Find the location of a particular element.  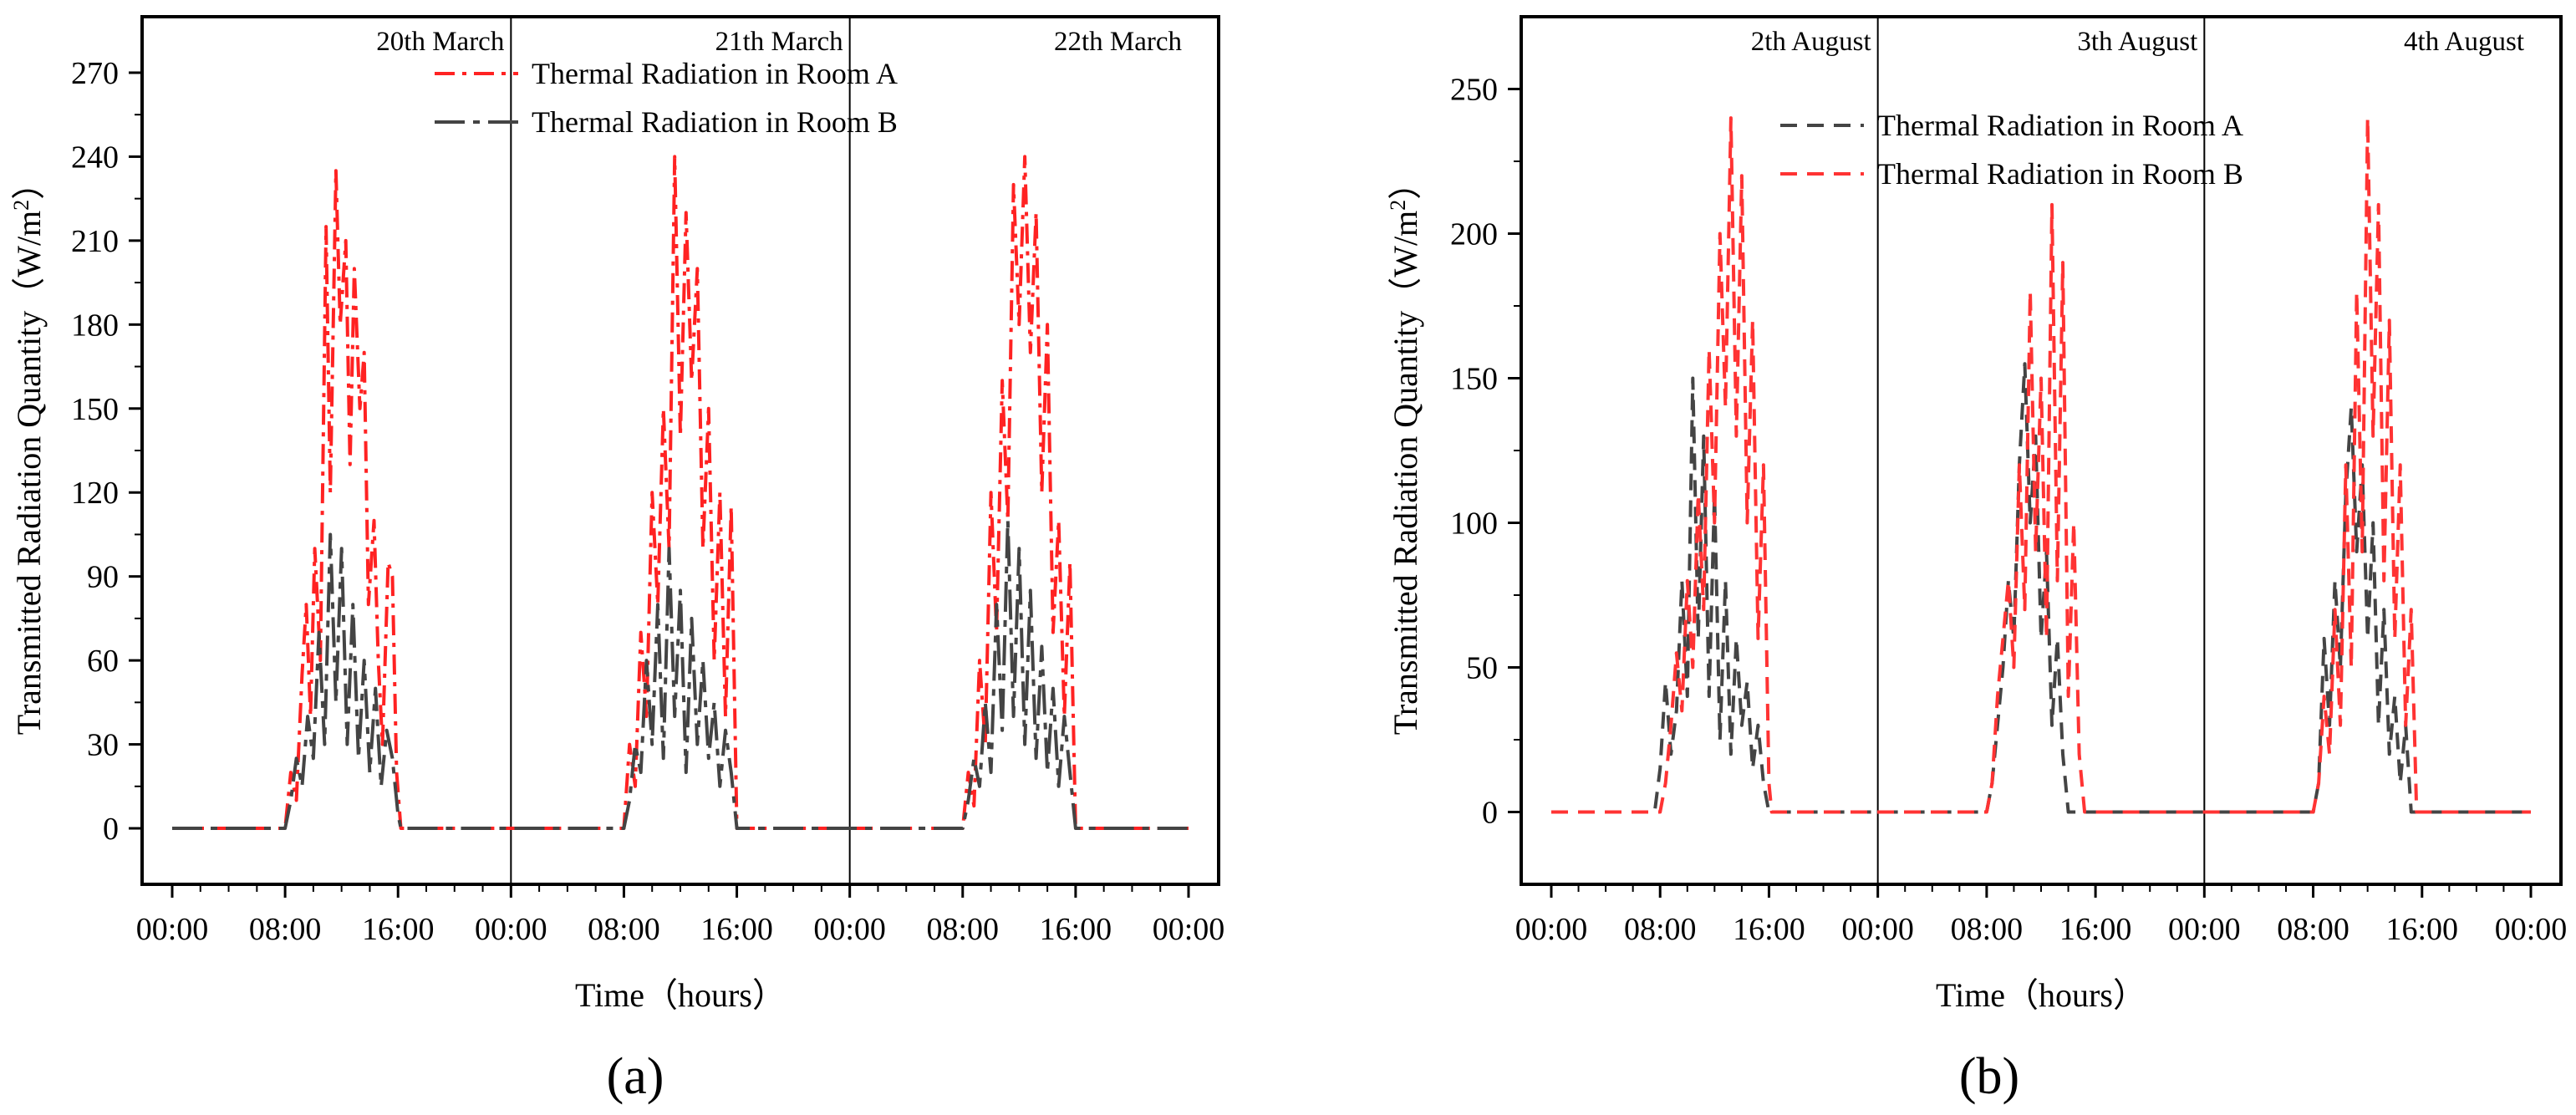

y-tick-label: 270 is located at coordinates (95, 73).